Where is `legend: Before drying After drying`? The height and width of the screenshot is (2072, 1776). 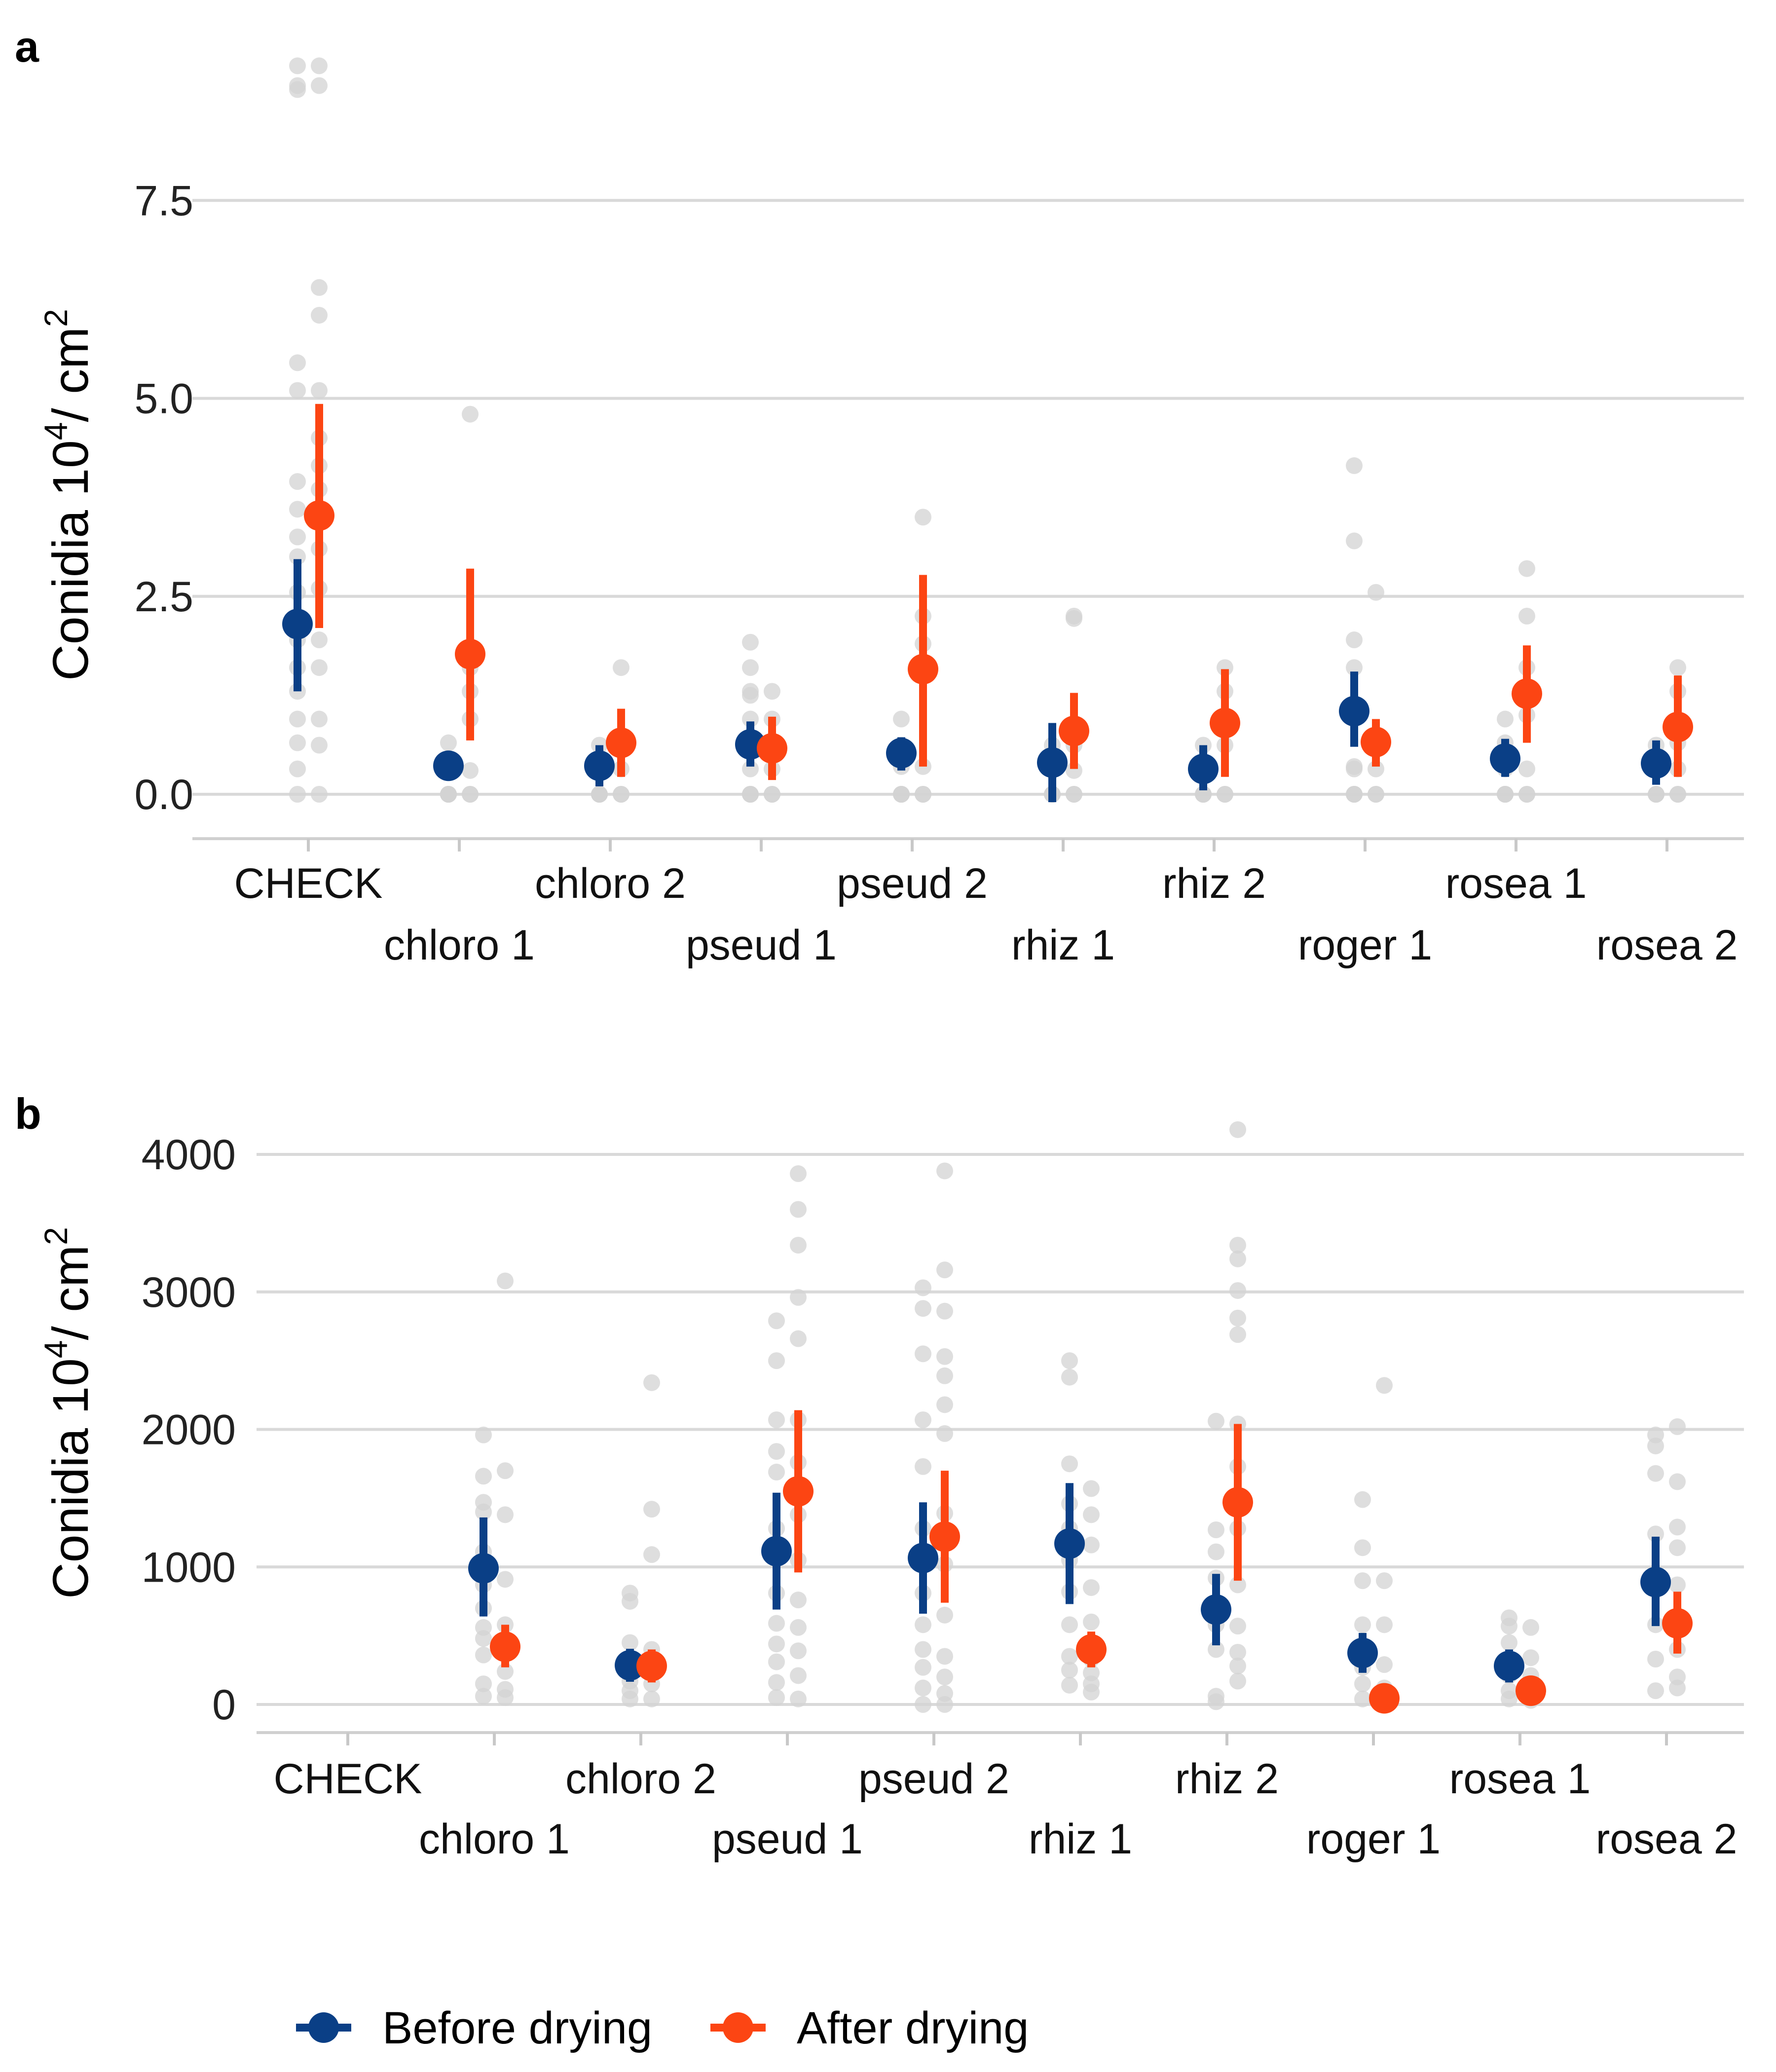
legend: Before drying After drying is located at coordinates (662, 2028).